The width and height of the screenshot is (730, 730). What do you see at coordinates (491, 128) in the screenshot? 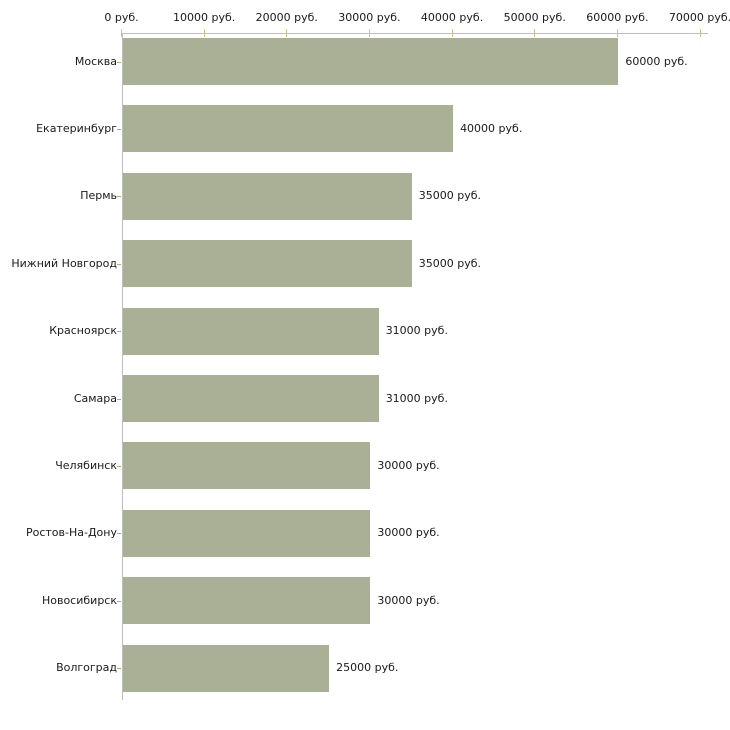
I see `value-label: 40000 руб.` at bounding box center [491, 128].